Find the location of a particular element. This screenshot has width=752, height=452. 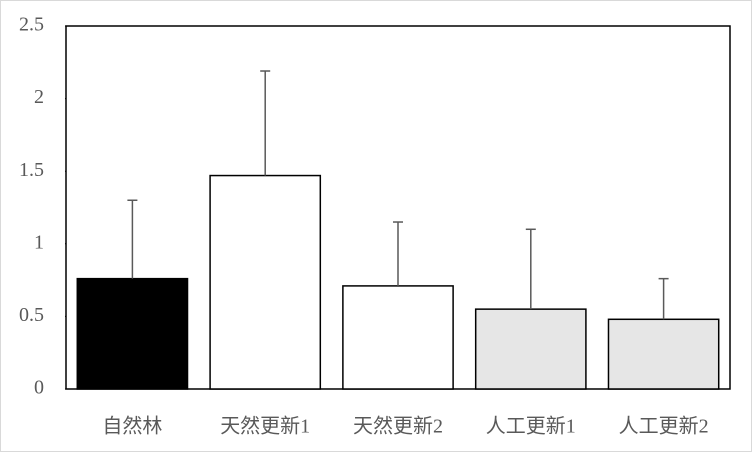

x-tick-label: 人工更新2 is located at coordinates (664, 426).